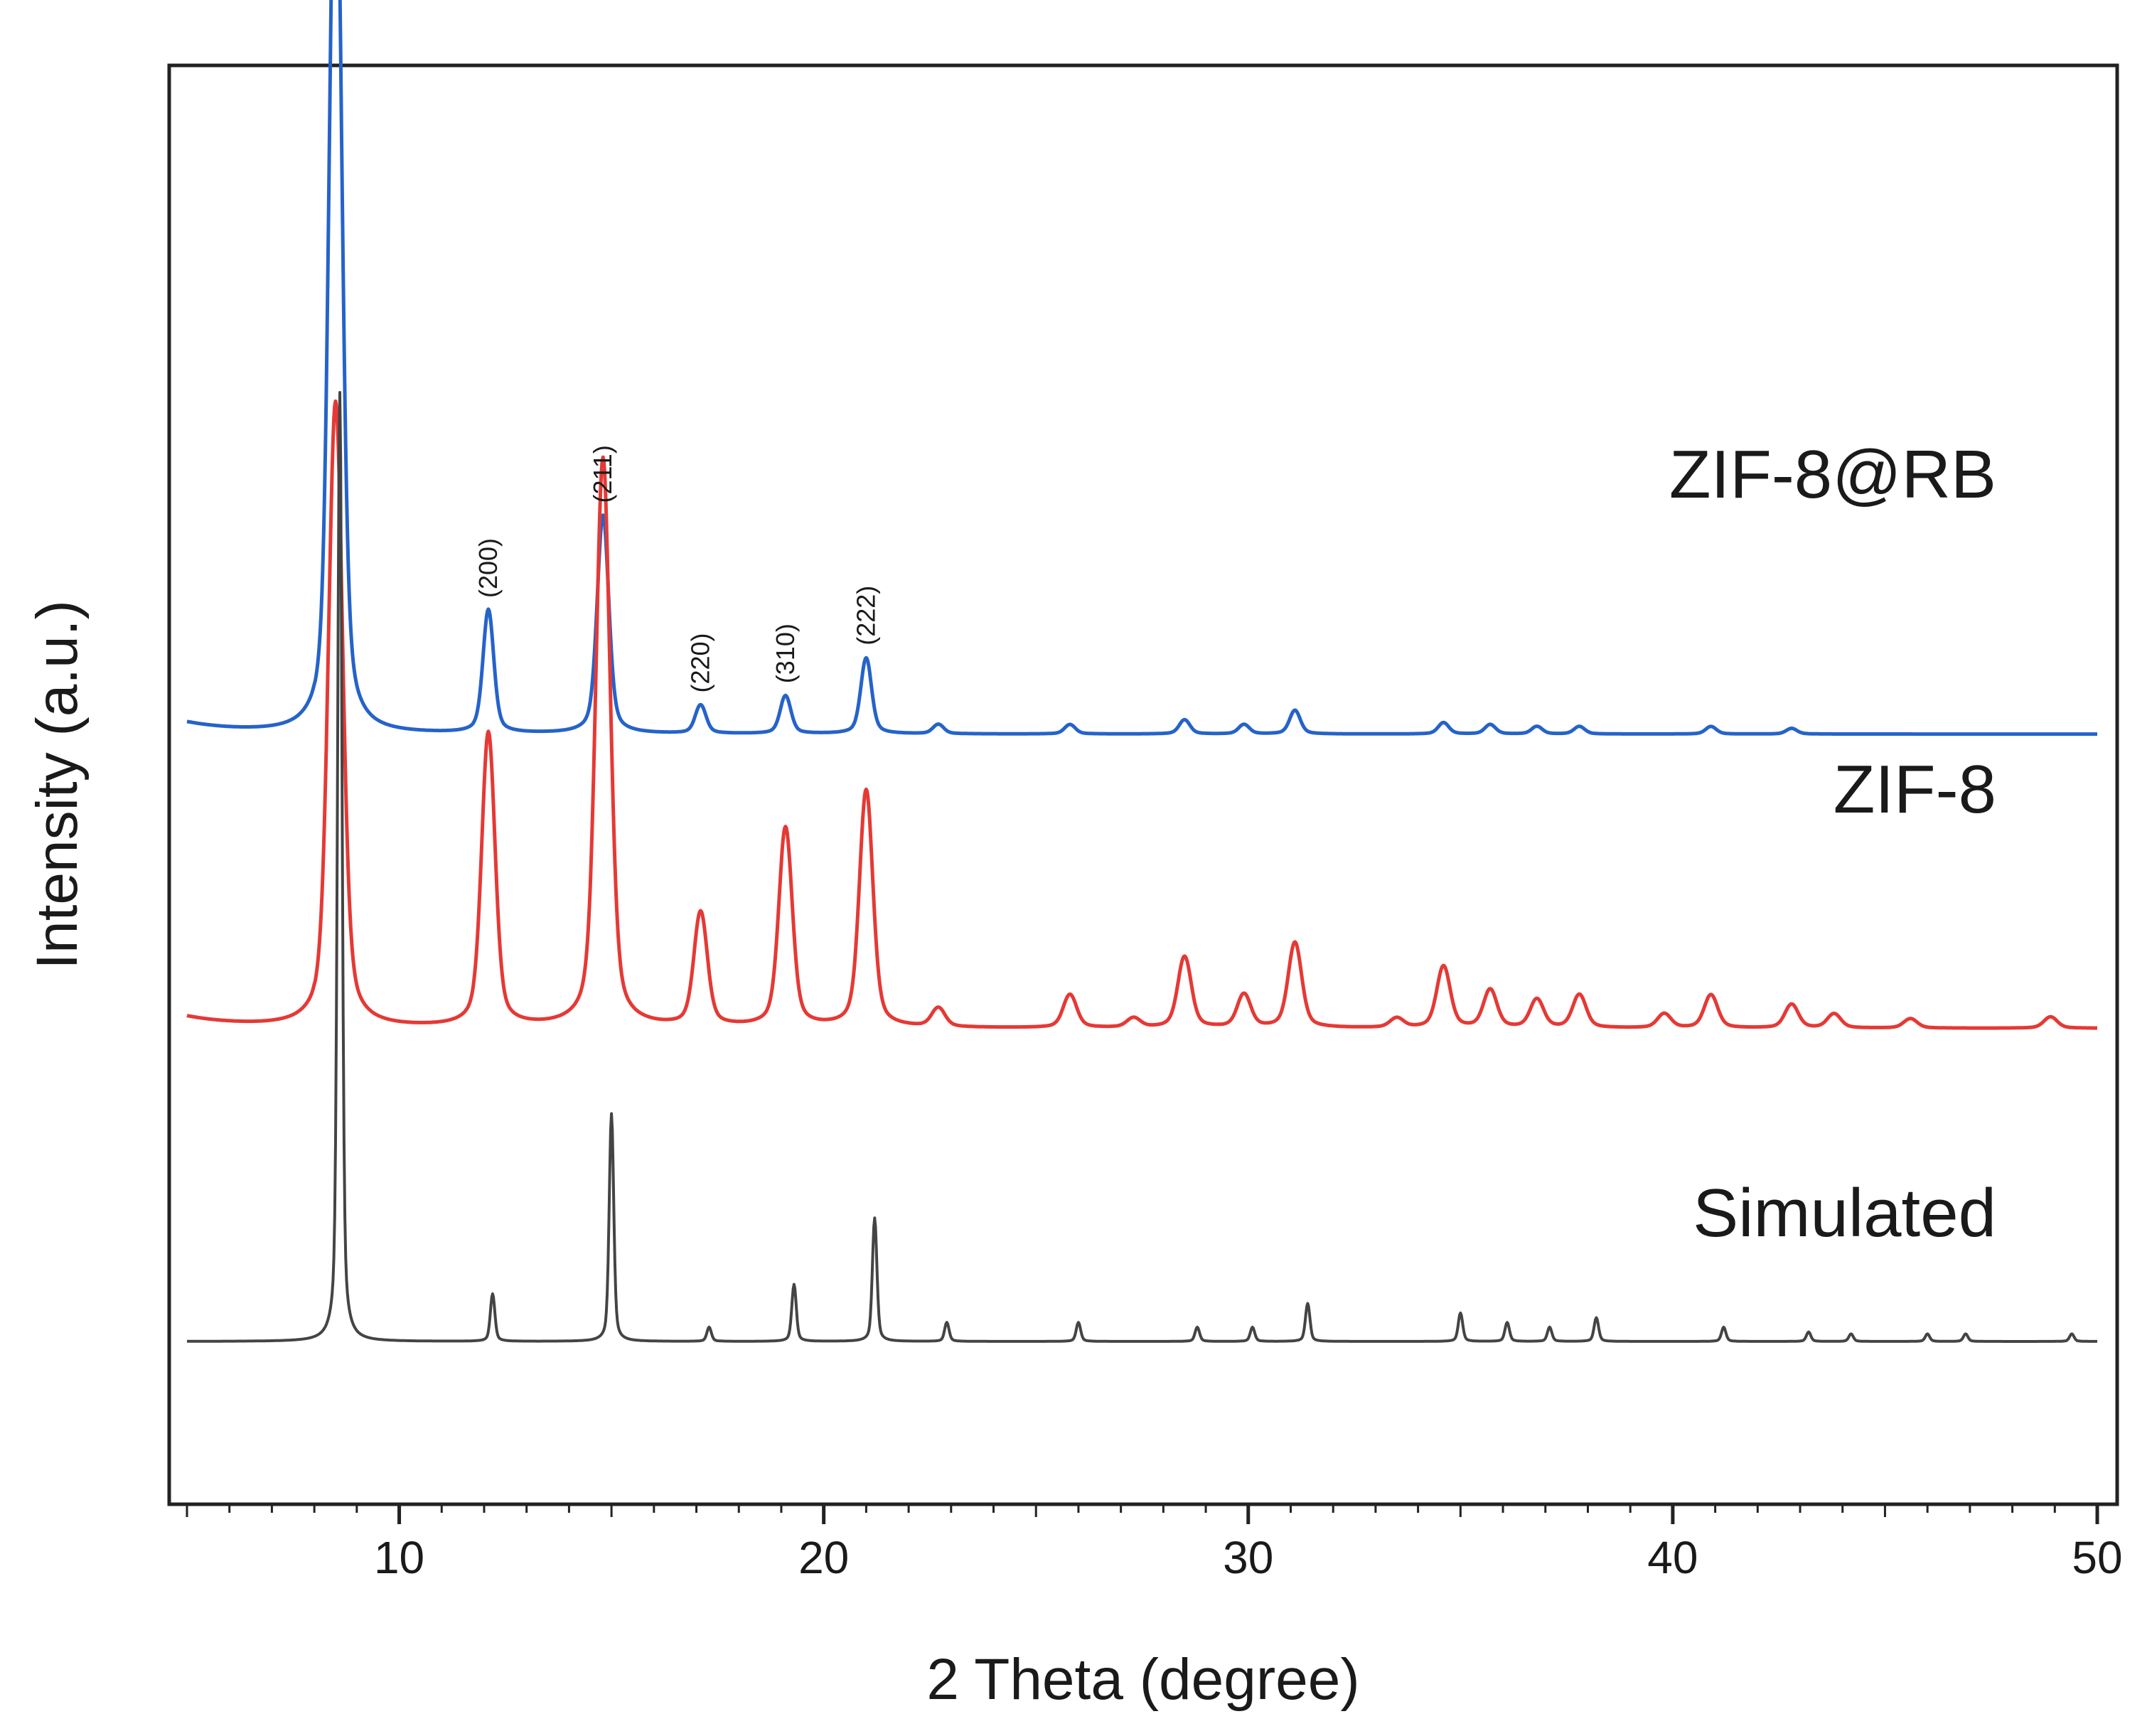 The height and width of the screenshot is (1736, 2152). I want to click on peak-label: (310), so click(786, 653).